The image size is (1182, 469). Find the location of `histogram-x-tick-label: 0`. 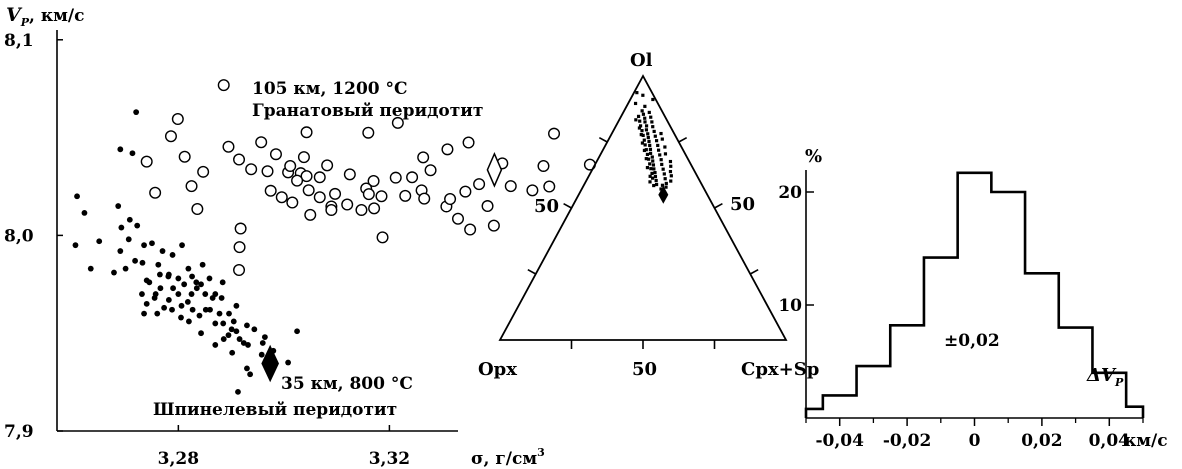

histogram-x-tick-label: 0 is located at coordinates (975, 441).